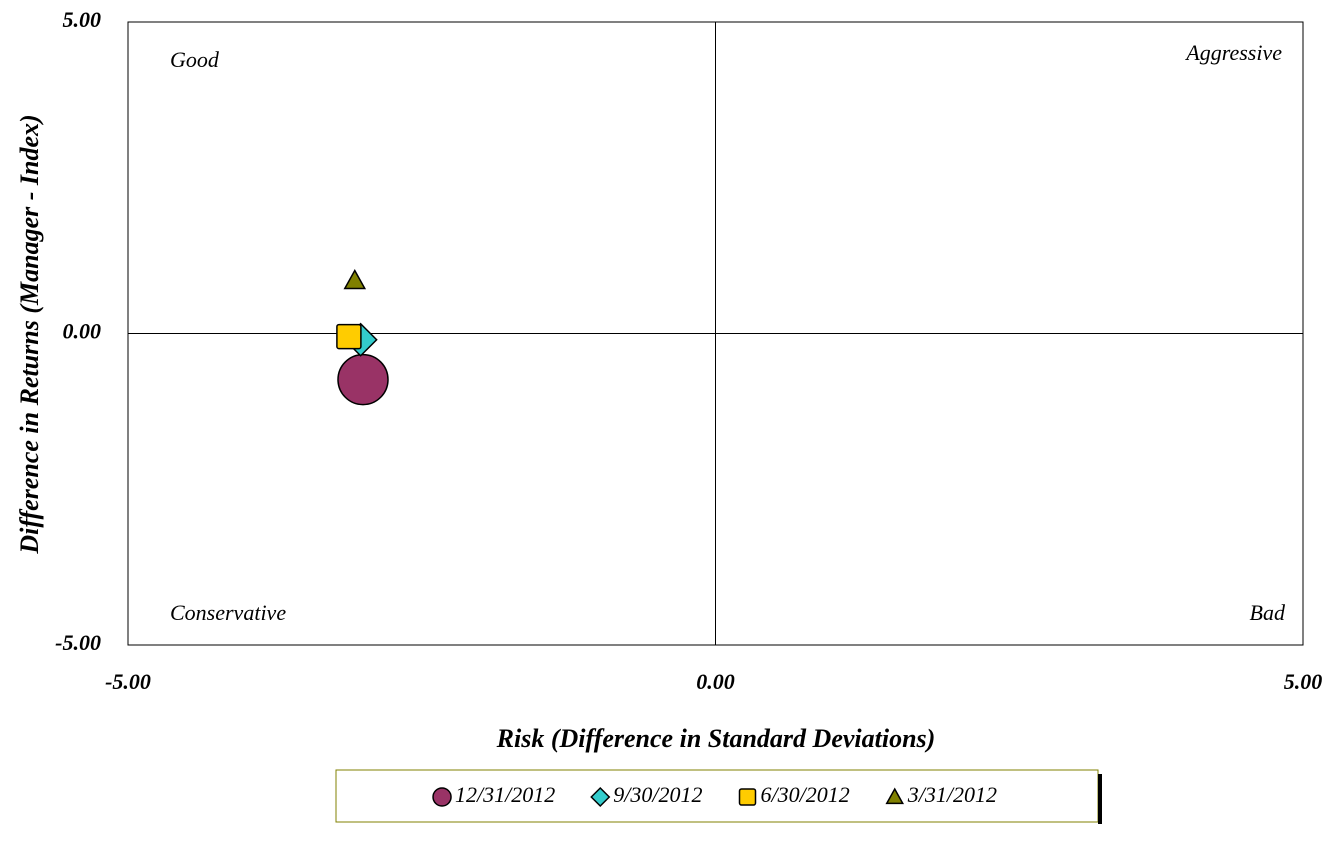 Image resolution: width=1335 pixels, height=850 pixels. Describe the element at coordinates (715, 681) in the screenshot. I see `x-tick-label: 0.00` at that location.